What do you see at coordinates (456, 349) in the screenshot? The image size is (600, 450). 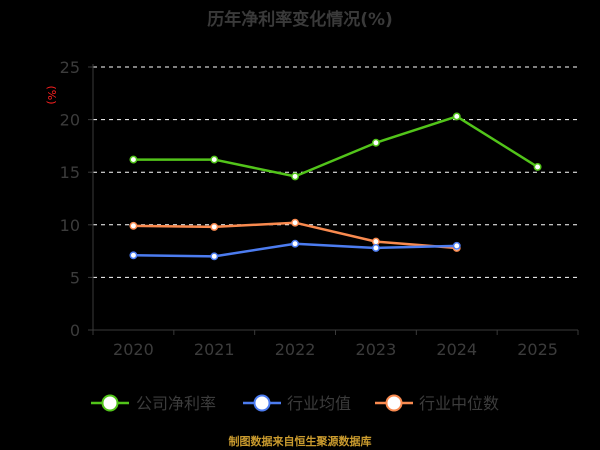 I see `x-tick-label: 2024` at bounding box center [456, 349].